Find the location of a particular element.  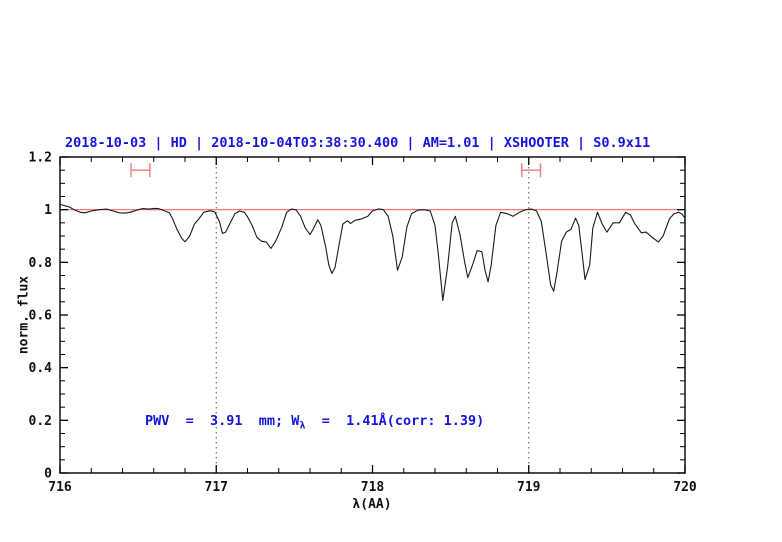

x-tick-label: 719 is located at coordinates (528, 487).